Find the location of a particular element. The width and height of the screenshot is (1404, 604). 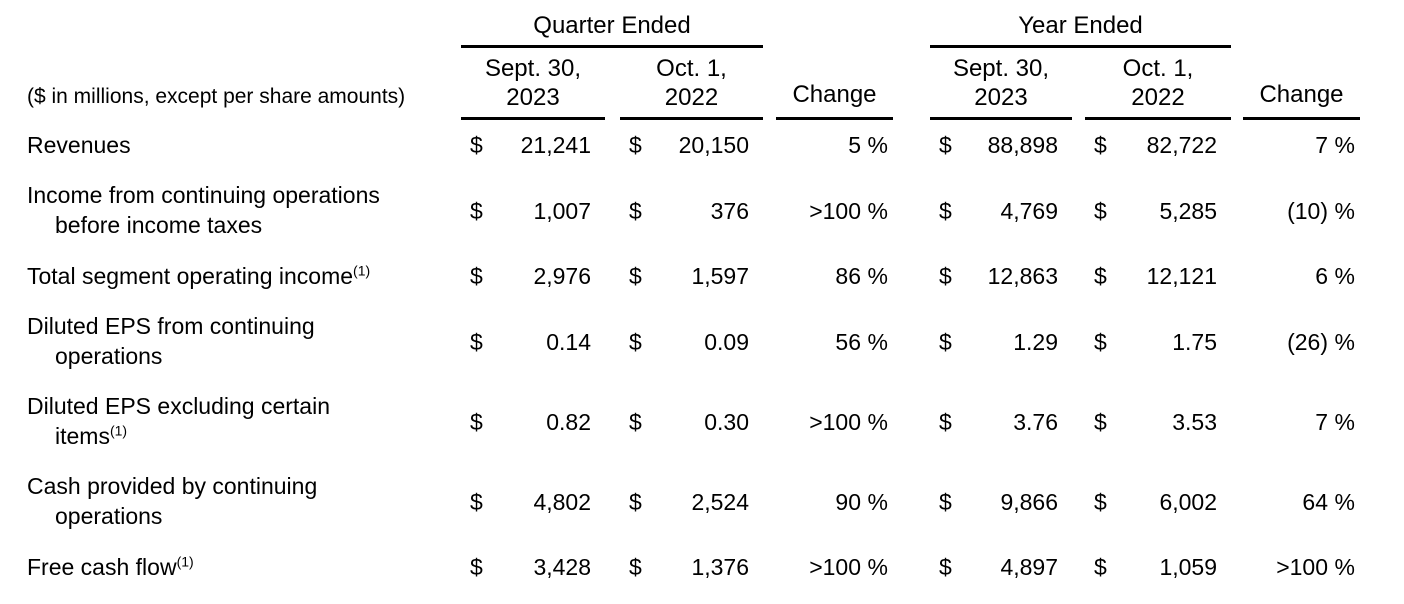

year-current-value: $12,863 is located at coordinates (998, 276).